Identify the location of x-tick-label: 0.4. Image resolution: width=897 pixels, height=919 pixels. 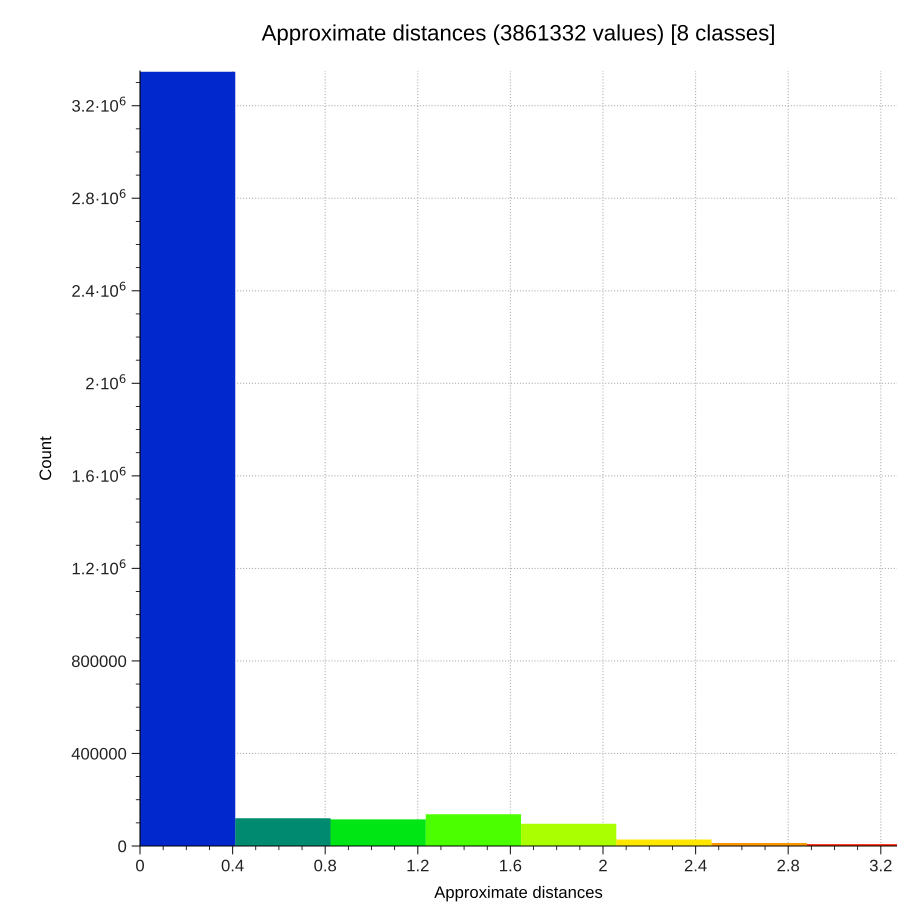
(233, 866).